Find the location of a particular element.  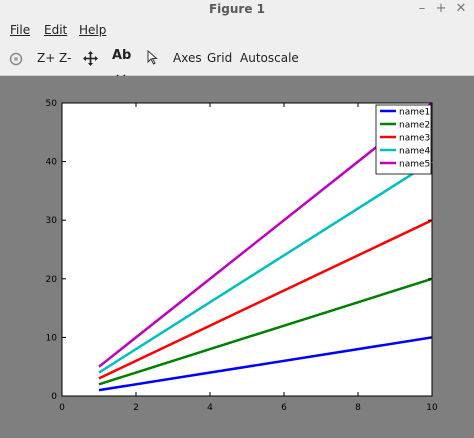

menu-bar: File Edit Help is located at coordinates (237, 31).